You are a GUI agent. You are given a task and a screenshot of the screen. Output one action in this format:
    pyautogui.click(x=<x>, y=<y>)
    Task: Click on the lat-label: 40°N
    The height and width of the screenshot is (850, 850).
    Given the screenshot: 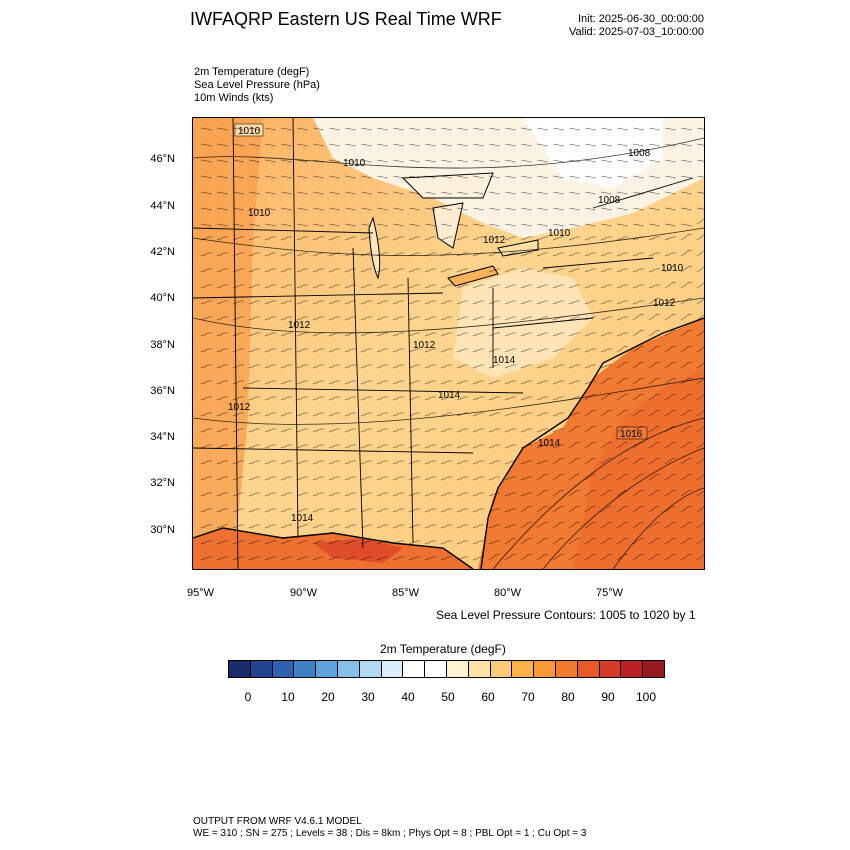 What is the action you would take?
    pyautogui.click(x=162, y=298)
    